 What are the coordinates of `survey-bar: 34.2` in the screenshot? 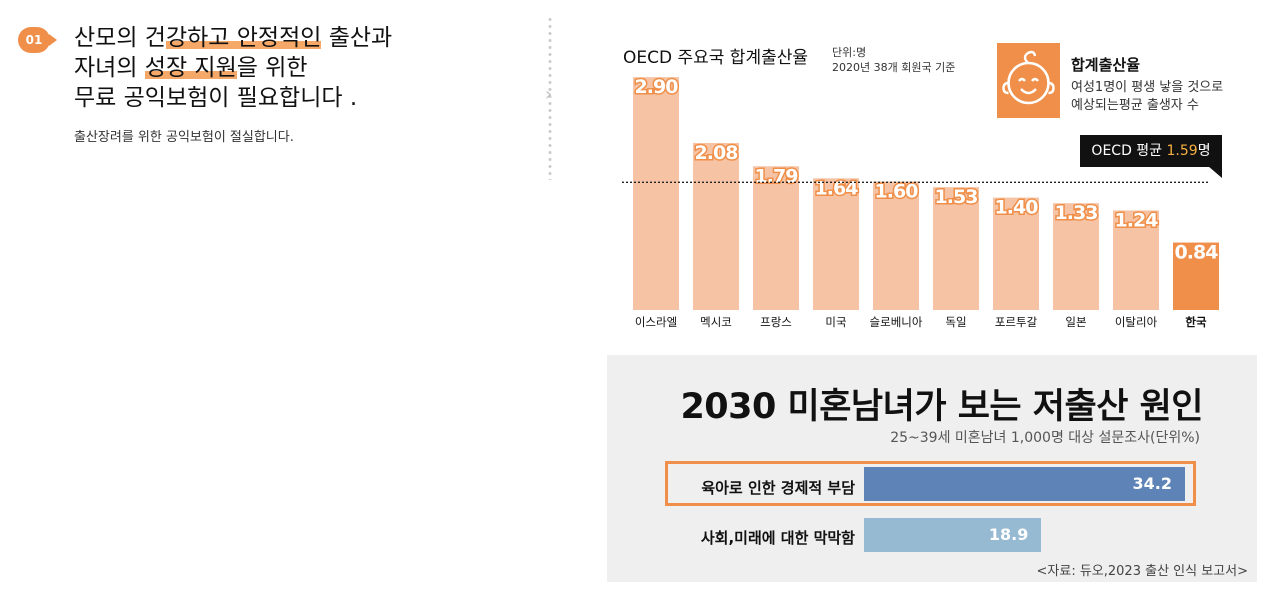 It's located at (1024, 484).